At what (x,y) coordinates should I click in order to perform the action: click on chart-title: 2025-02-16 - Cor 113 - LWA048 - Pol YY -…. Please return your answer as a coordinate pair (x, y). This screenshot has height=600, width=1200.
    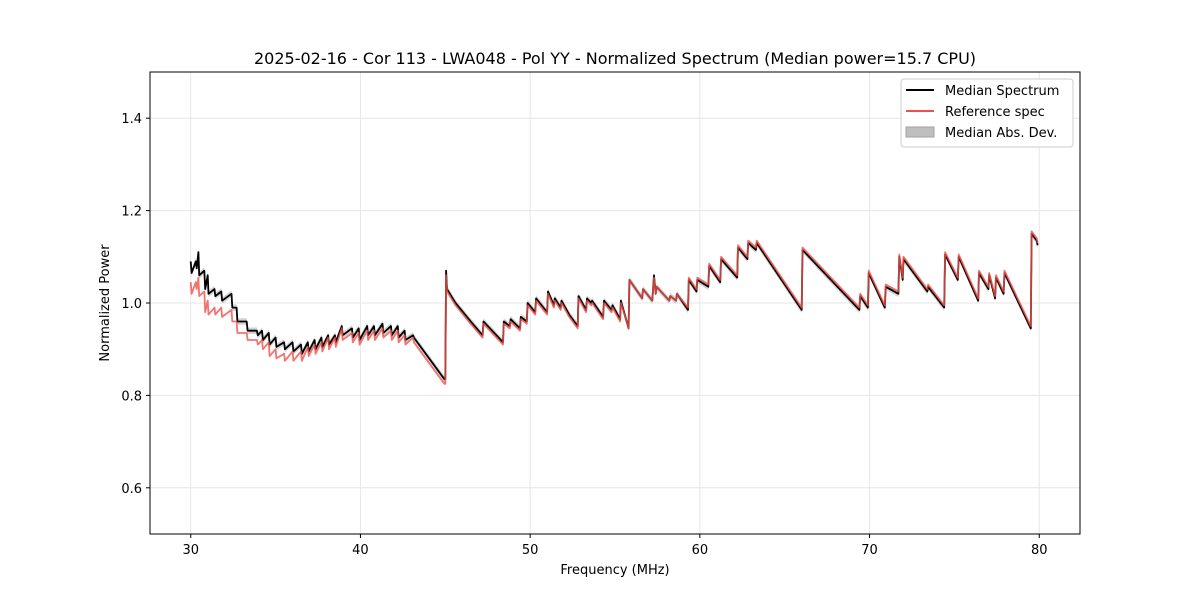
    Looking at the image, I should click on (615, 58).